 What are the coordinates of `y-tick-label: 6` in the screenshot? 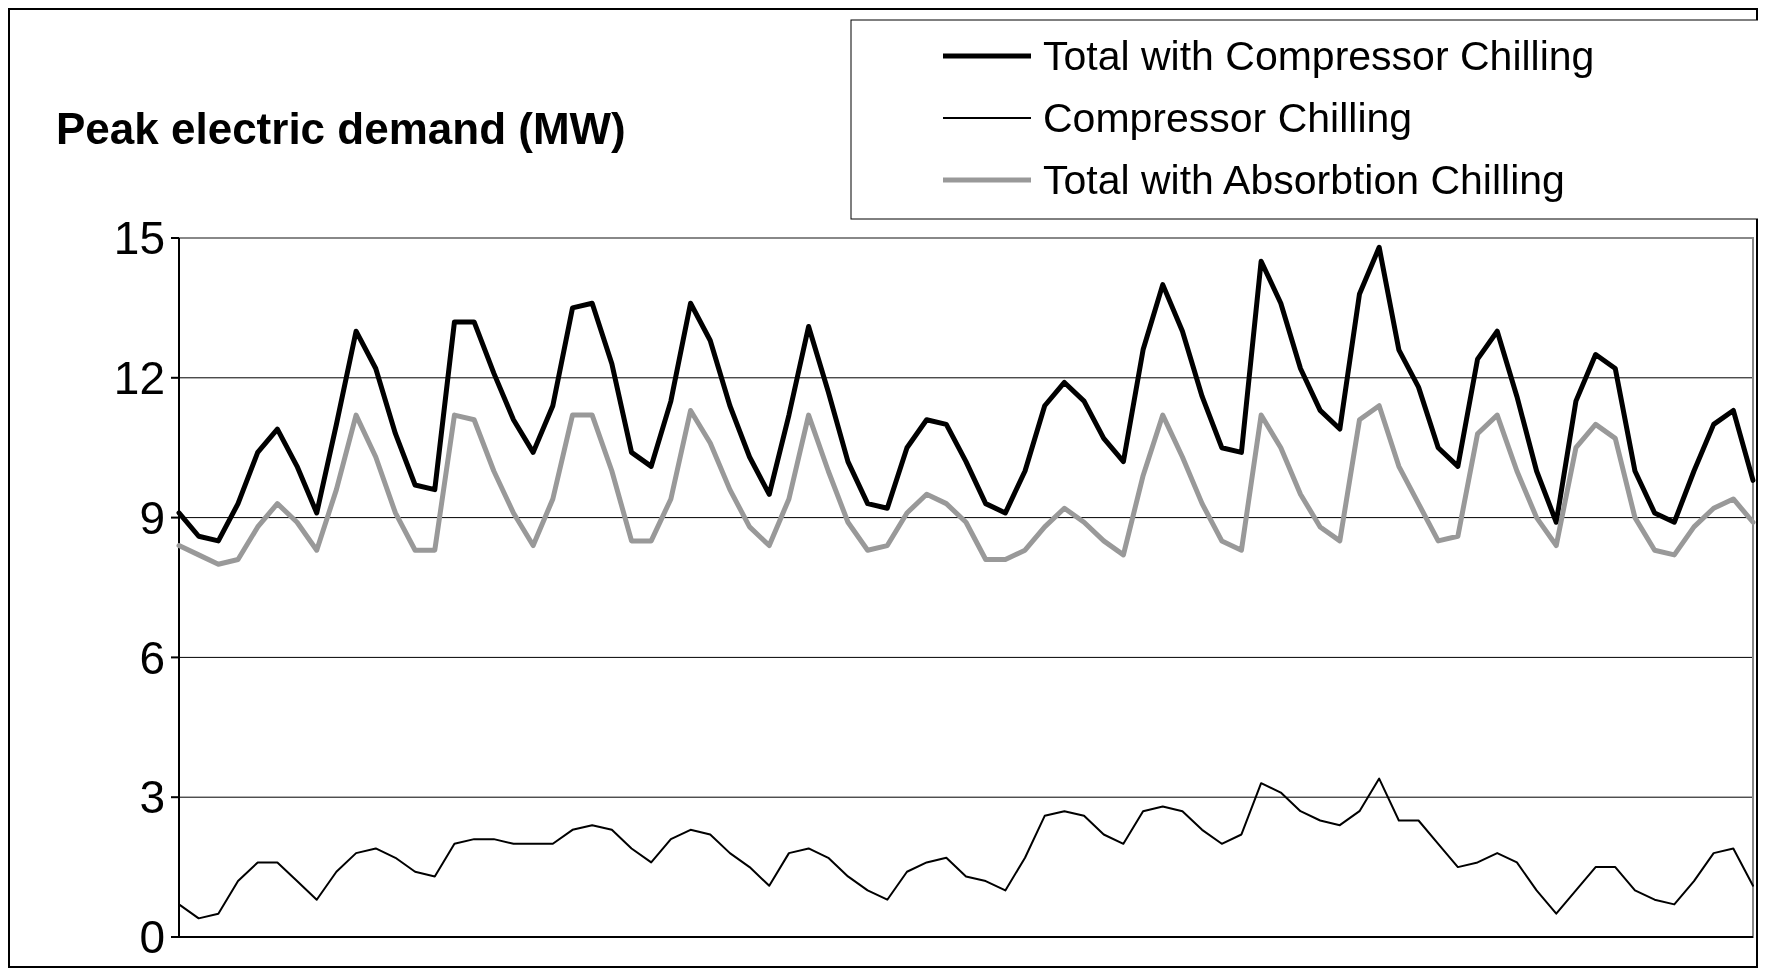 It's located at (152, 657).